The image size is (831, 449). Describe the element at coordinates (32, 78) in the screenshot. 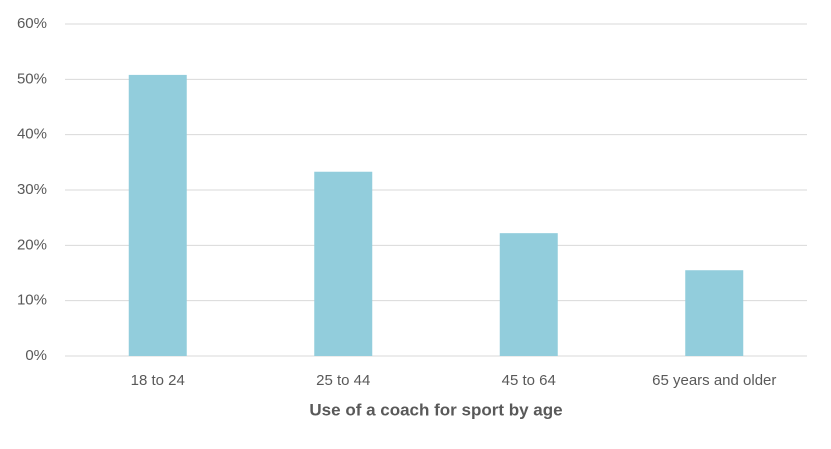

I see `y-tick-label: 50%` at that location.